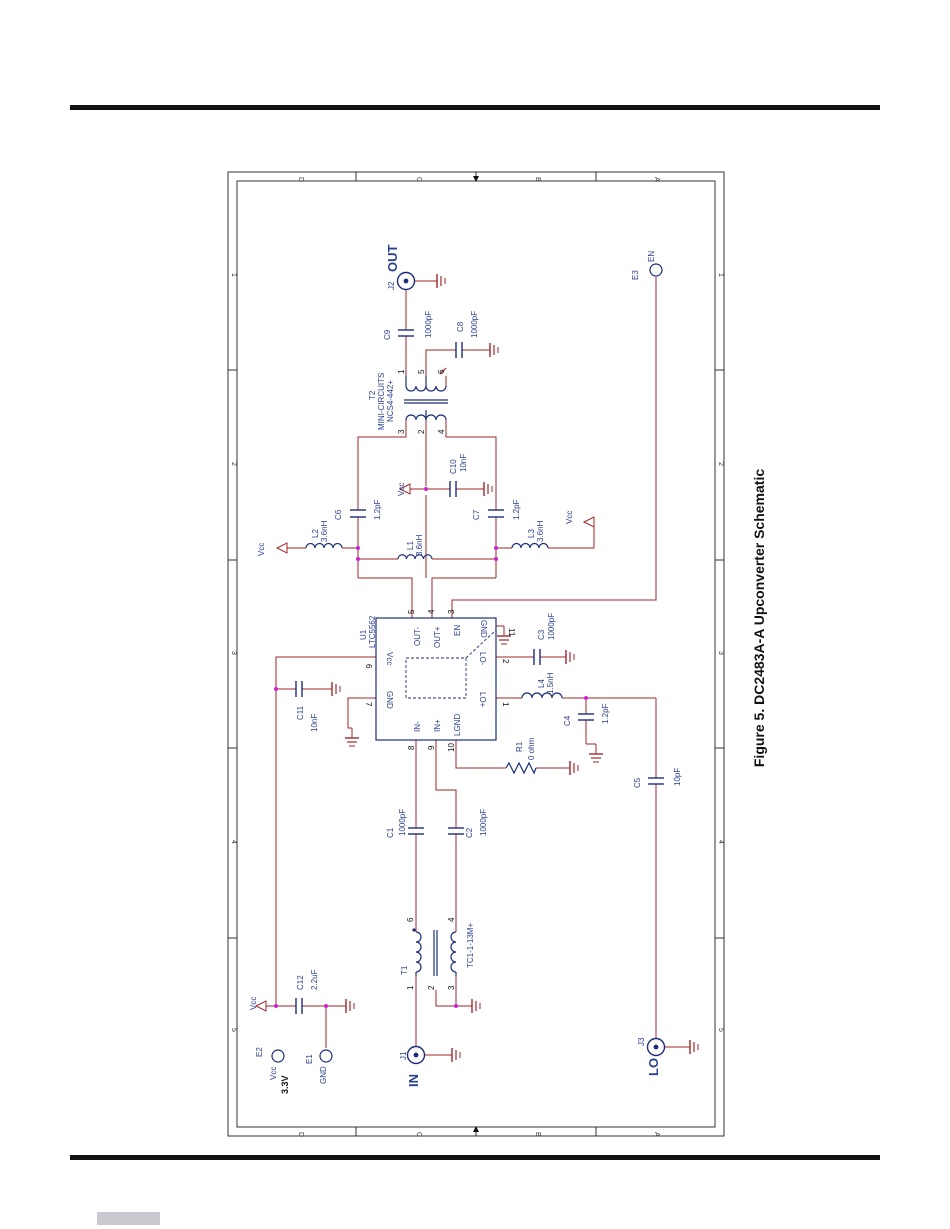 Image resolution: width=950 pixels, height=1229 pixels. Describe the element at coordinates (128, 1218) in the screenshot. I see `footer-tab` at that location.